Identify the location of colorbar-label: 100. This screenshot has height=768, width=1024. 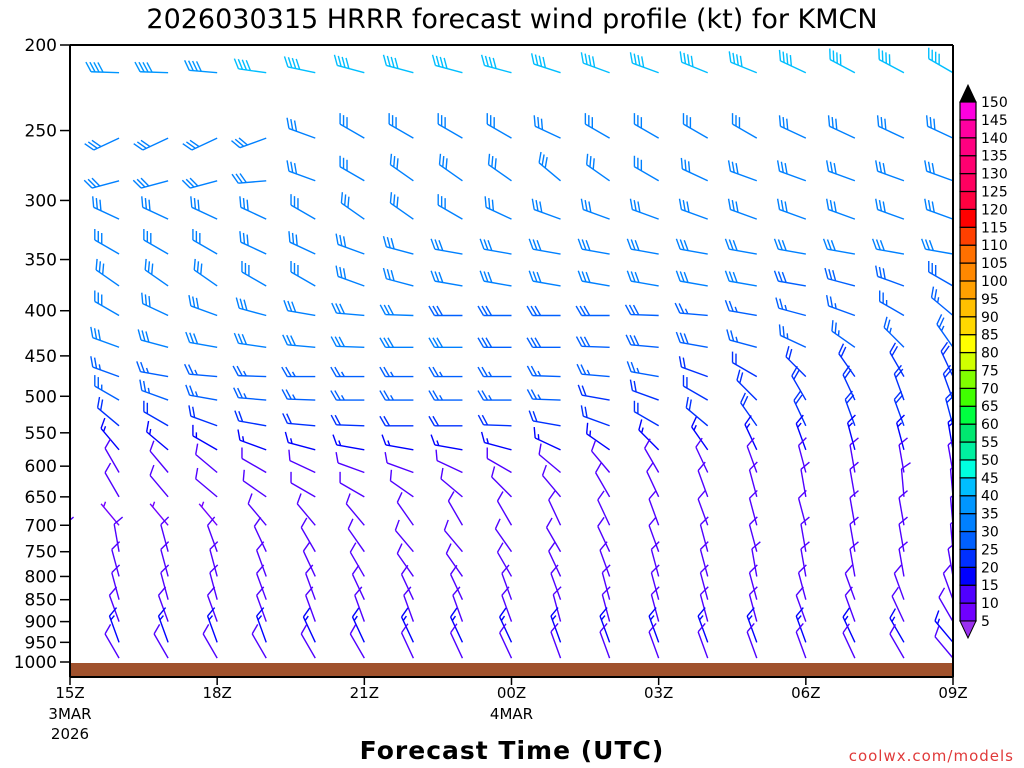
(994, 282).